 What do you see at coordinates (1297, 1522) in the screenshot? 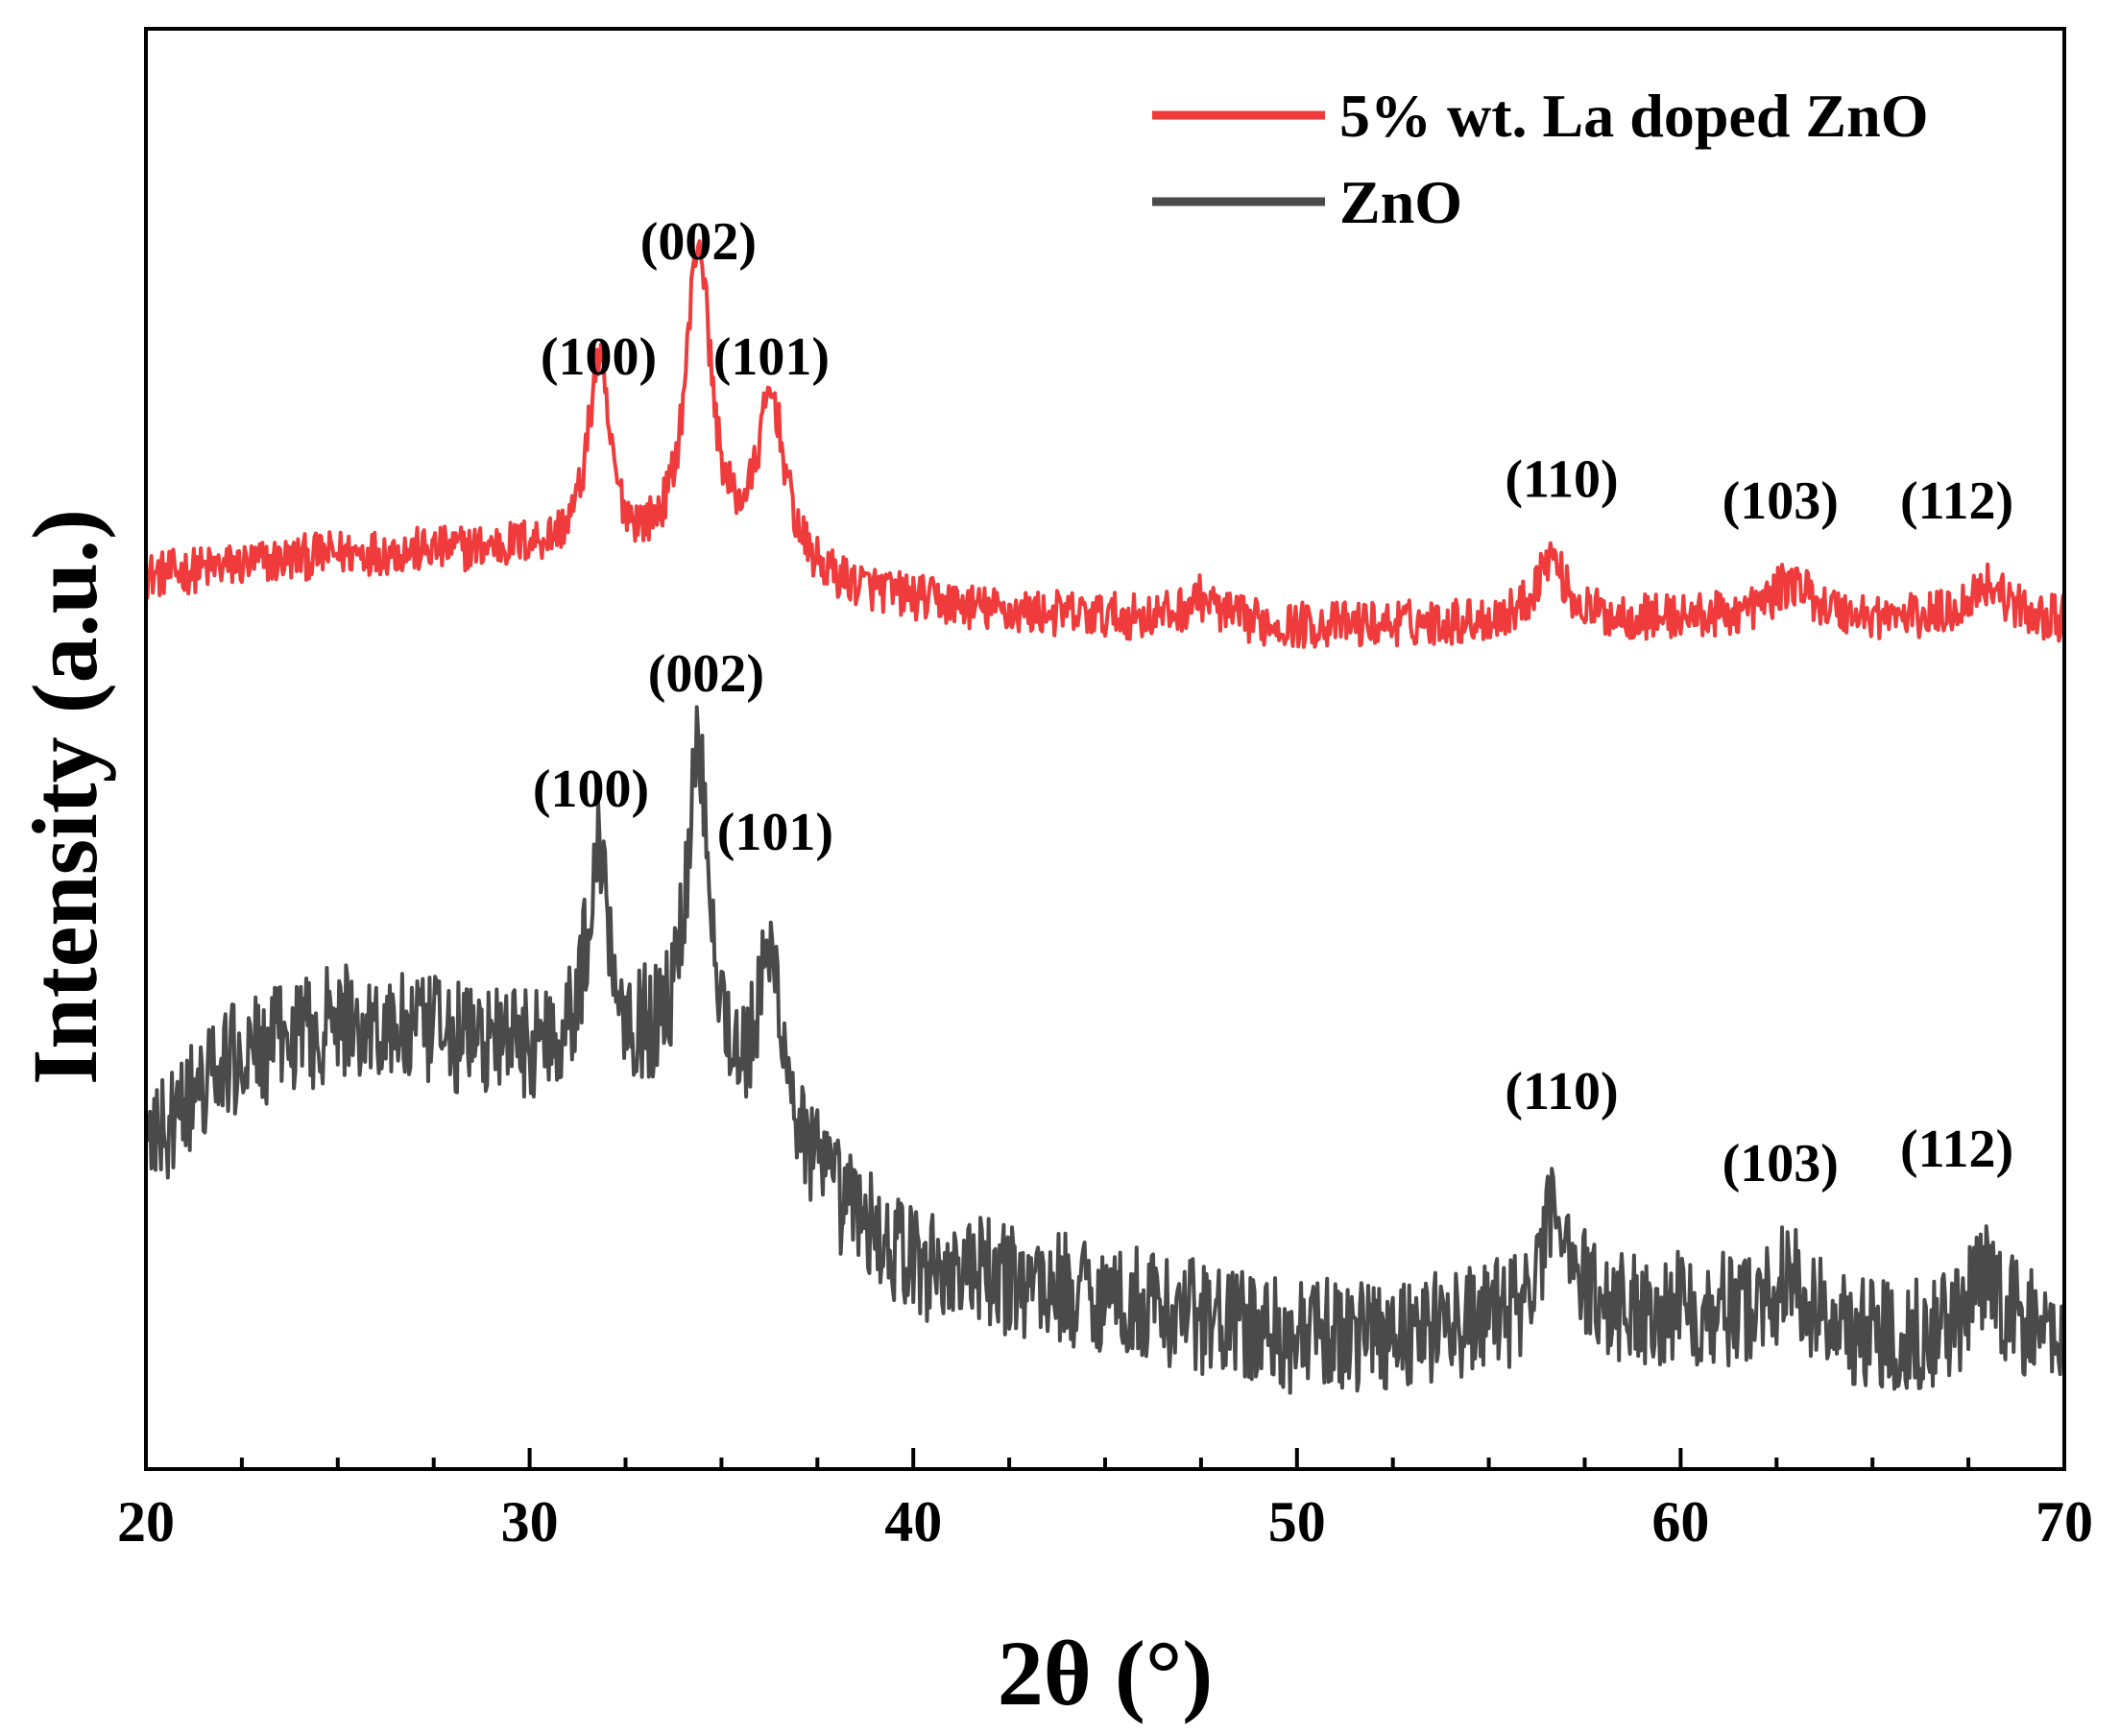
I see `x-tick-label: 50` at bounding box center [1297, 1522].